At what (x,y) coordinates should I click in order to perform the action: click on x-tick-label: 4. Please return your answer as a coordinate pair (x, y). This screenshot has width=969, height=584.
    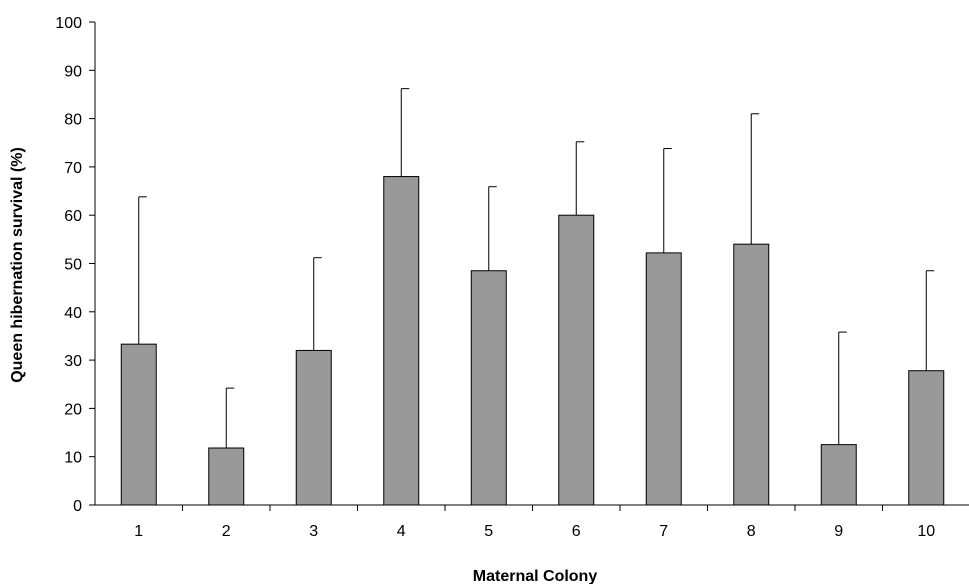
    Looking at the image, I should click on (401, 531).